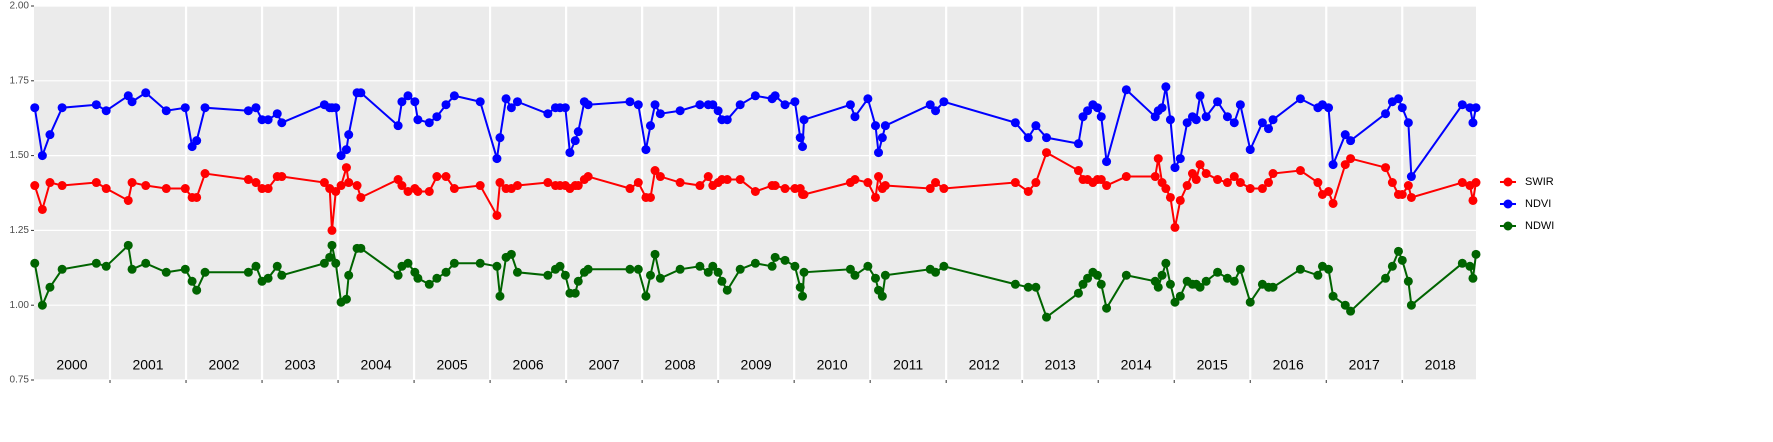  What do you see at coordinates (1060, 365) in the screenshot?
I see `year-label: 2013` at bounding box center [1060, 365].